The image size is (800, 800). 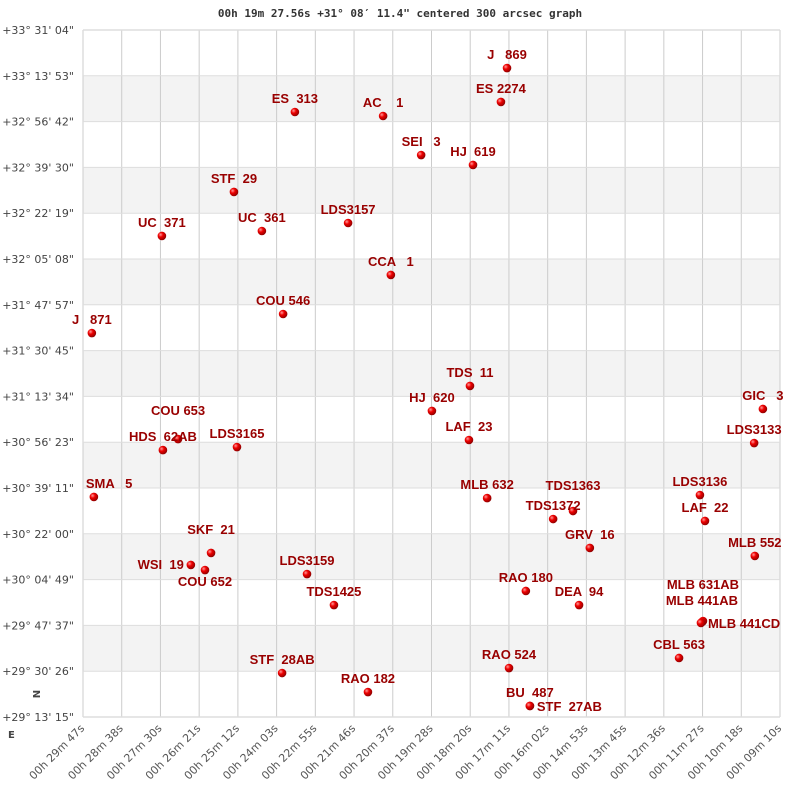 What do you see at coordinates (530, 692) in the screenshot?
I see `star-label: BU 487` at bounding box center [530, 692].